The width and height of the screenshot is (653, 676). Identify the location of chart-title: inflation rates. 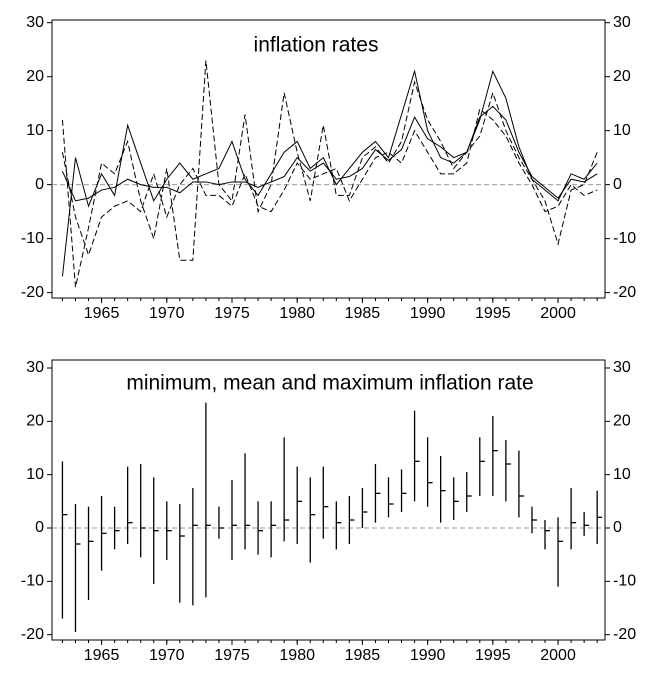
(316, 45).